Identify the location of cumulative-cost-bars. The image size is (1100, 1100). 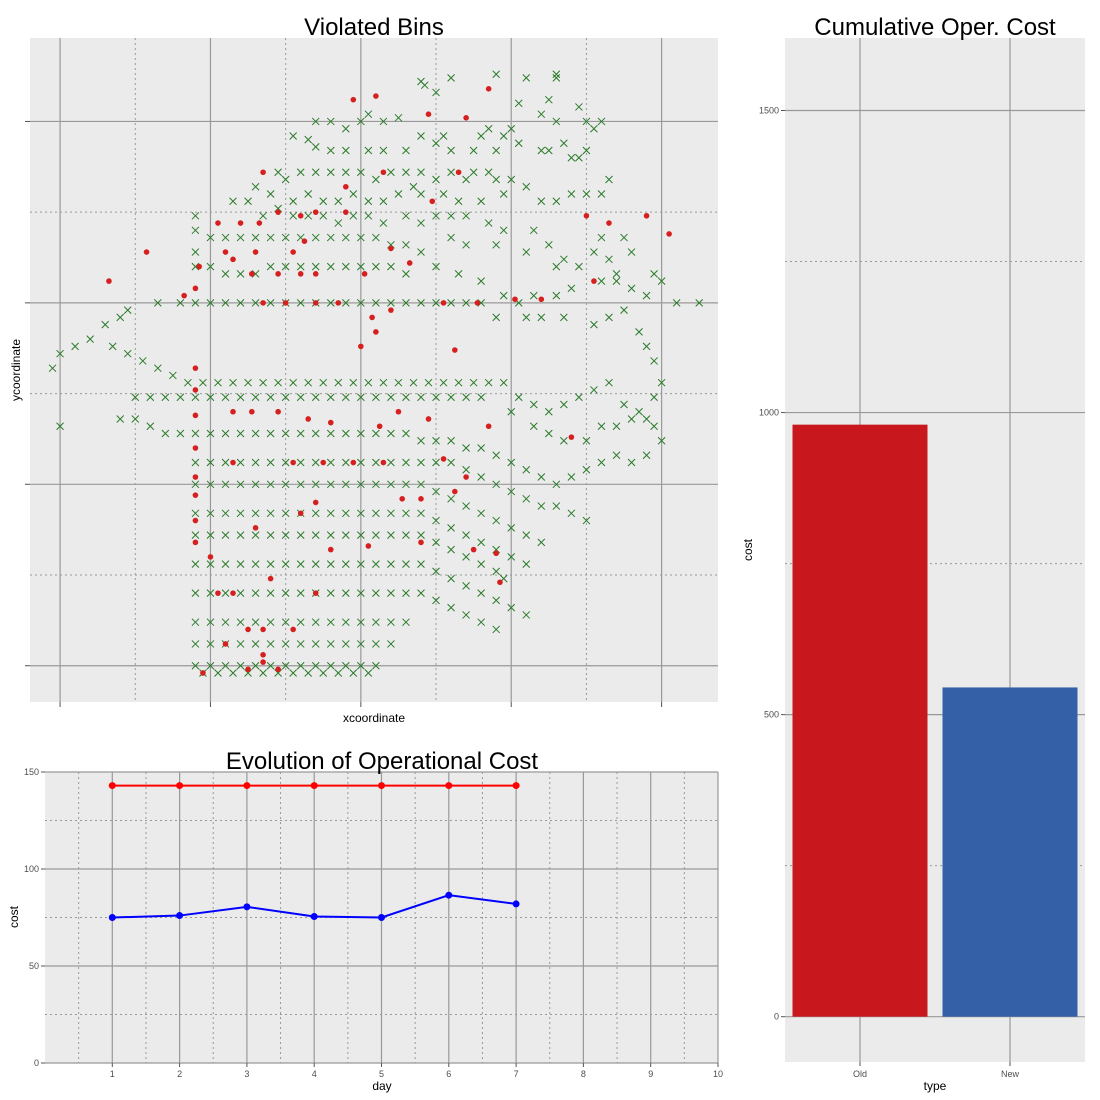
(935, 720).